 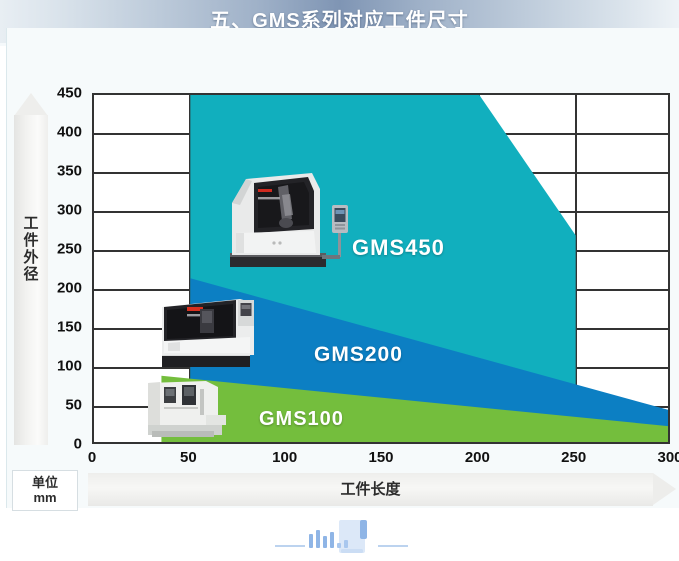 I want to click on series-area-gms100, so click(x=414, y=408).